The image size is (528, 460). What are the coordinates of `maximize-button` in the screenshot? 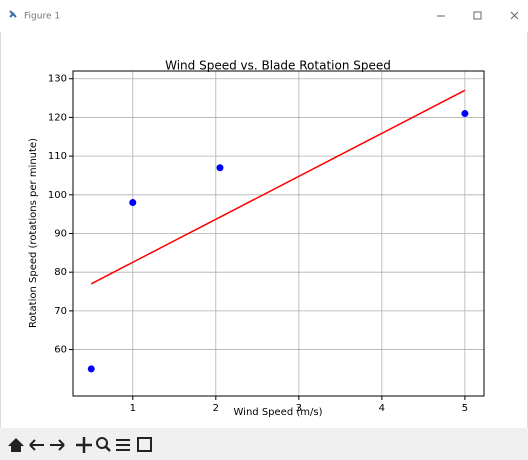 It's located at (477, 15).